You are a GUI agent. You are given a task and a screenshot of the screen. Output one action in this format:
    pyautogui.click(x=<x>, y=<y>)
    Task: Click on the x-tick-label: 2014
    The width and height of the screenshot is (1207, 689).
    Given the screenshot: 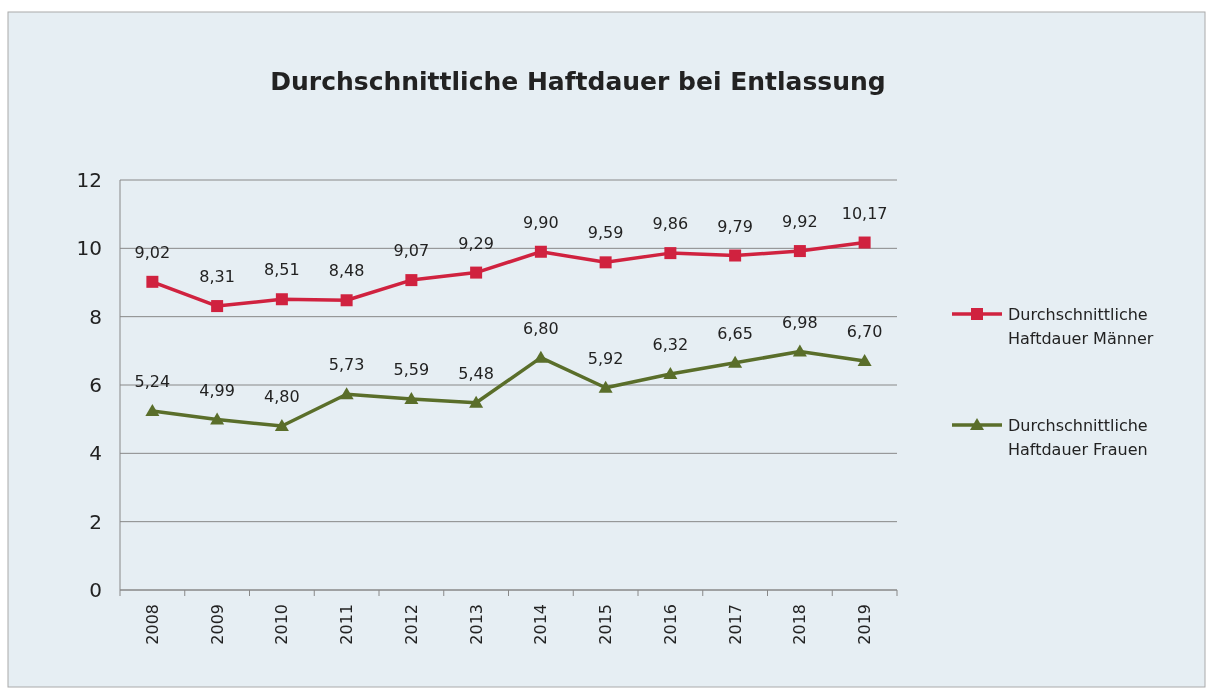 What is the action you would take?
    pyautogui.click(x=541, y=624)
    